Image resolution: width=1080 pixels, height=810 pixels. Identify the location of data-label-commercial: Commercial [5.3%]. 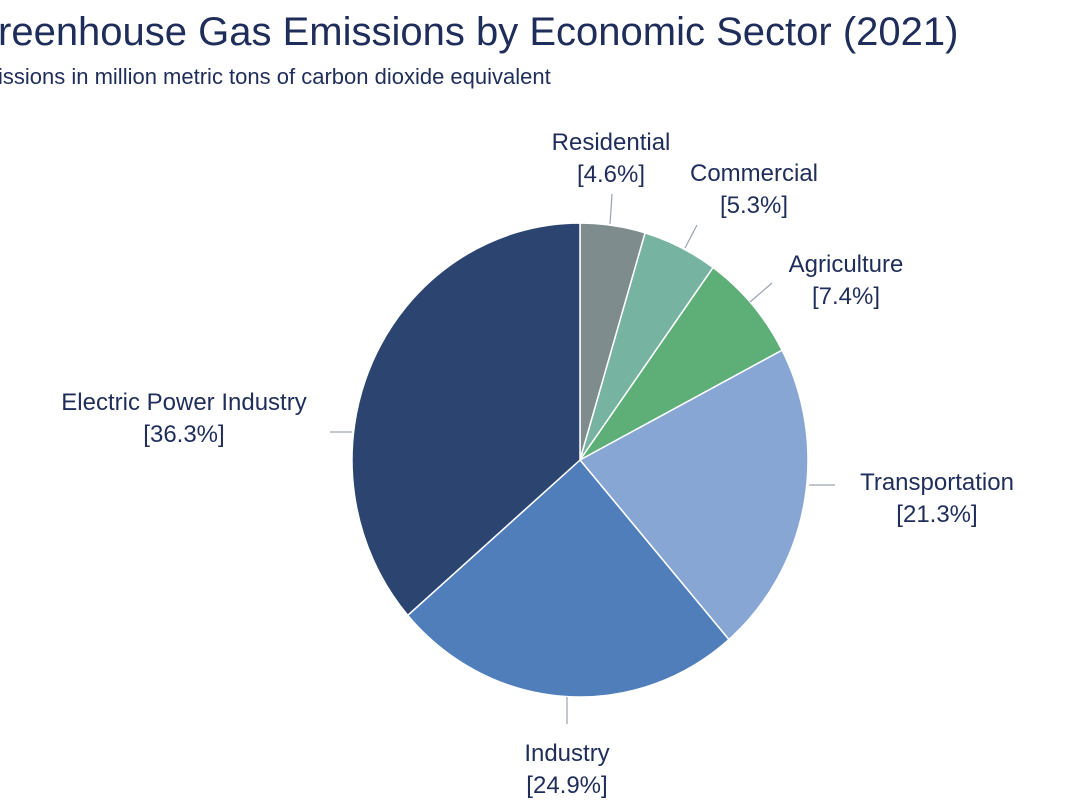
(754, 190).